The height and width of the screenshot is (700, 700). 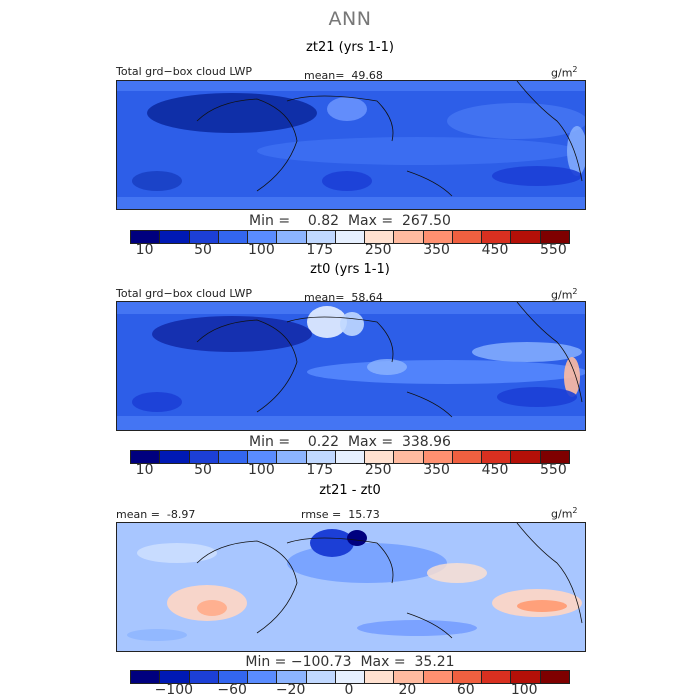 I want to click on panel2-colorbar, so click(x=350, y=457).